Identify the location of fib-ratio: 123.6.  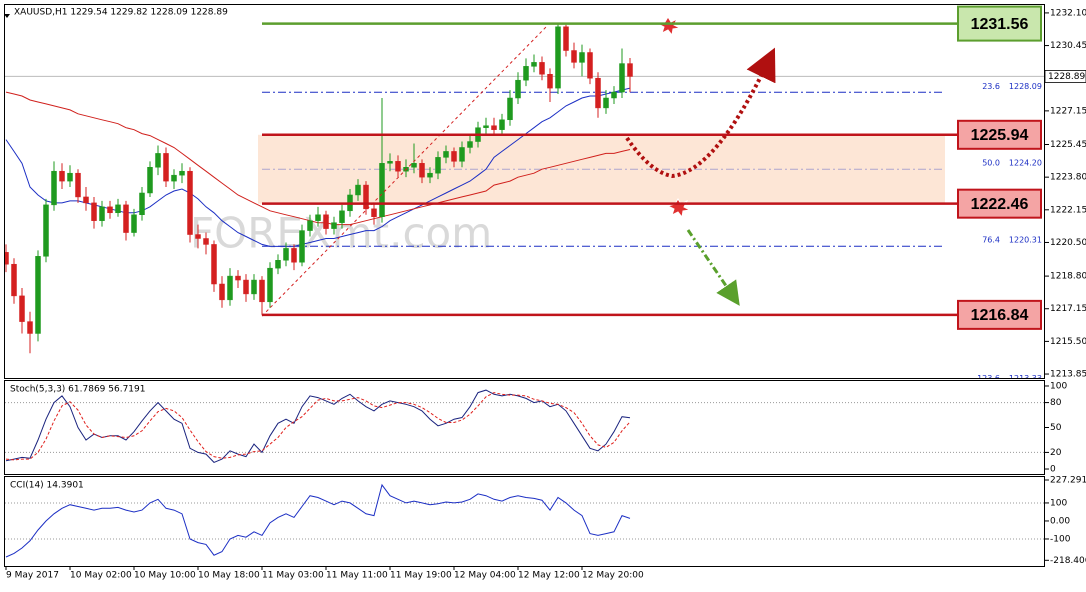
(988, 378).